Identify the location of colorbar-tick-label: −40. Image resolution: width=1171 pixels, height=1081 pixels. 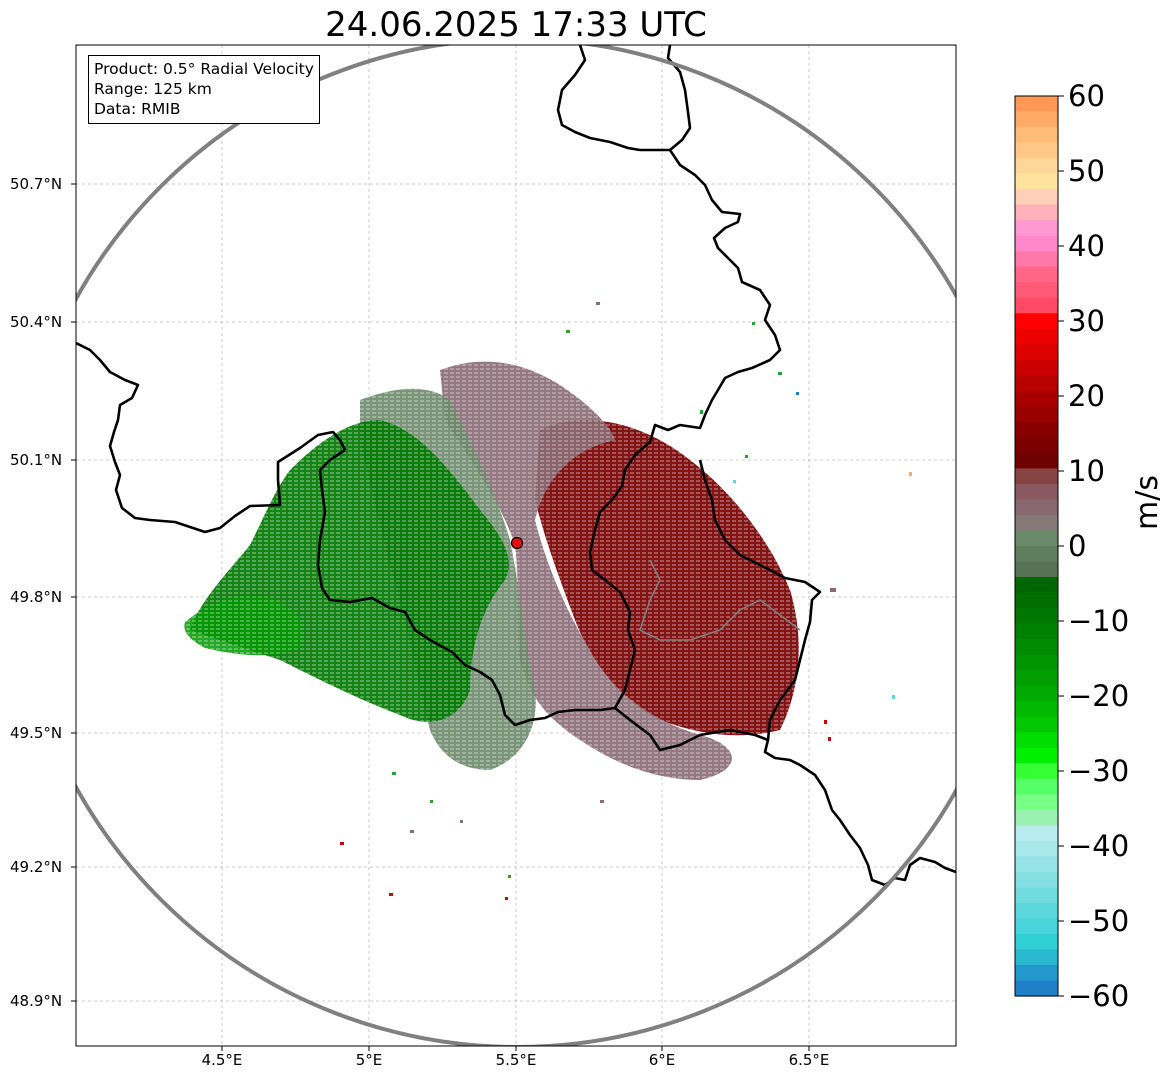
(1099, 846).